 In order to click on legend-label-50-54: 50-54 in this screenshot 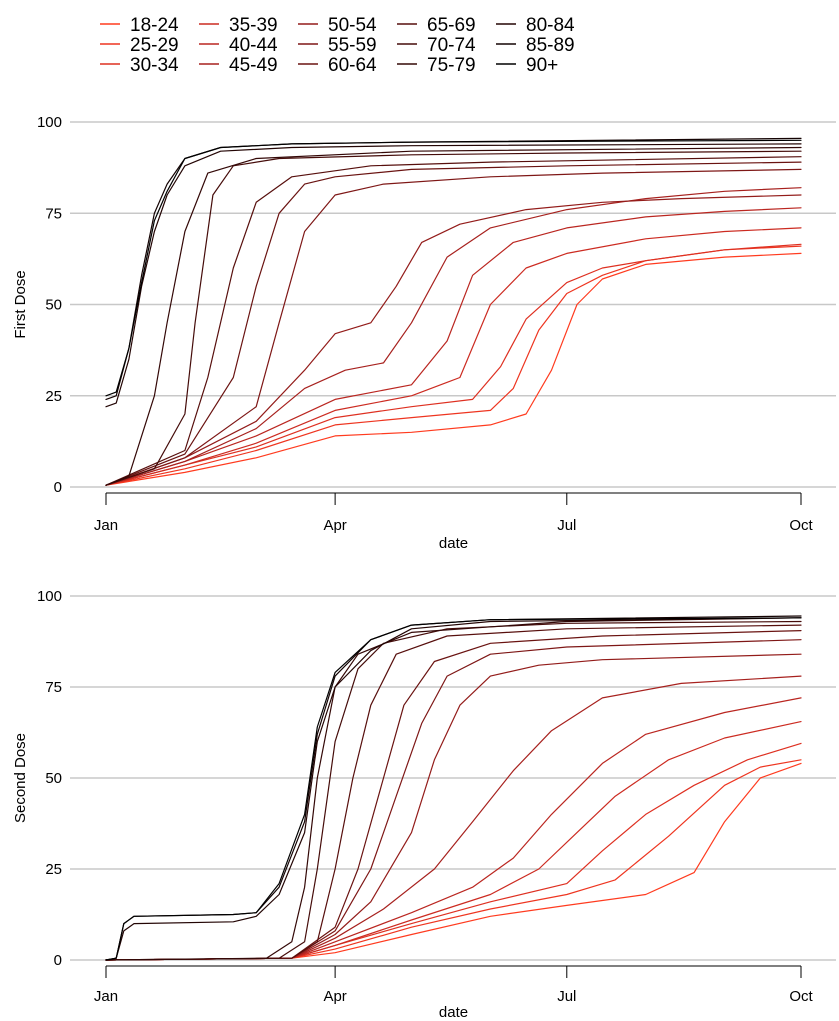, I will do `click(352, 25)`.